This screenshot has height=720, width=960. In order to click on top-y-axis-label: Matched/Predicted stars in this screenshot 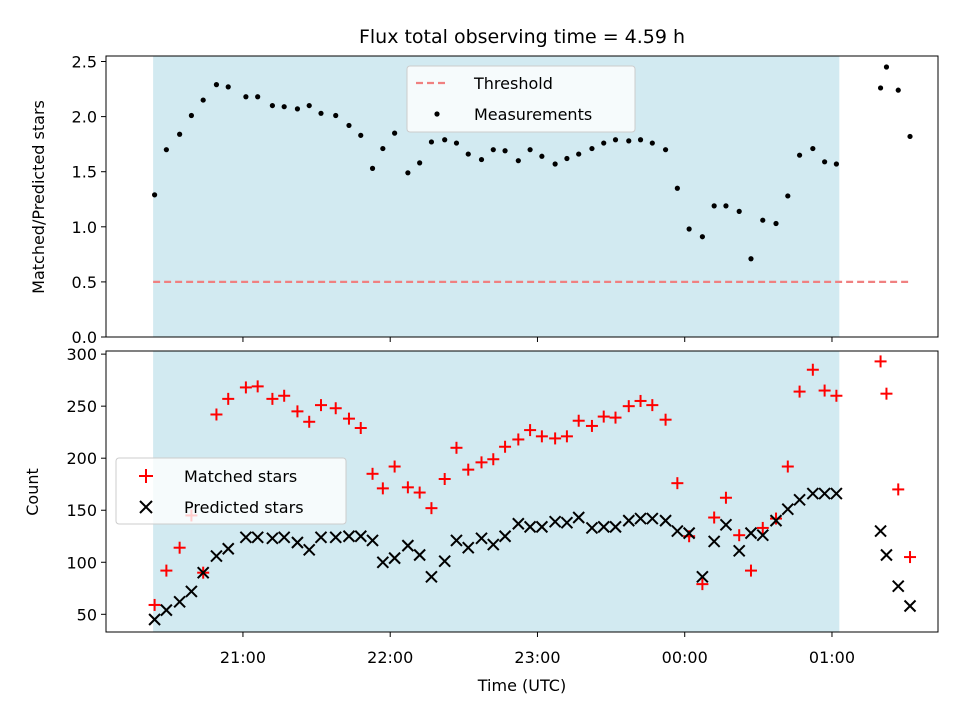, I will do `click(38, 197)`.